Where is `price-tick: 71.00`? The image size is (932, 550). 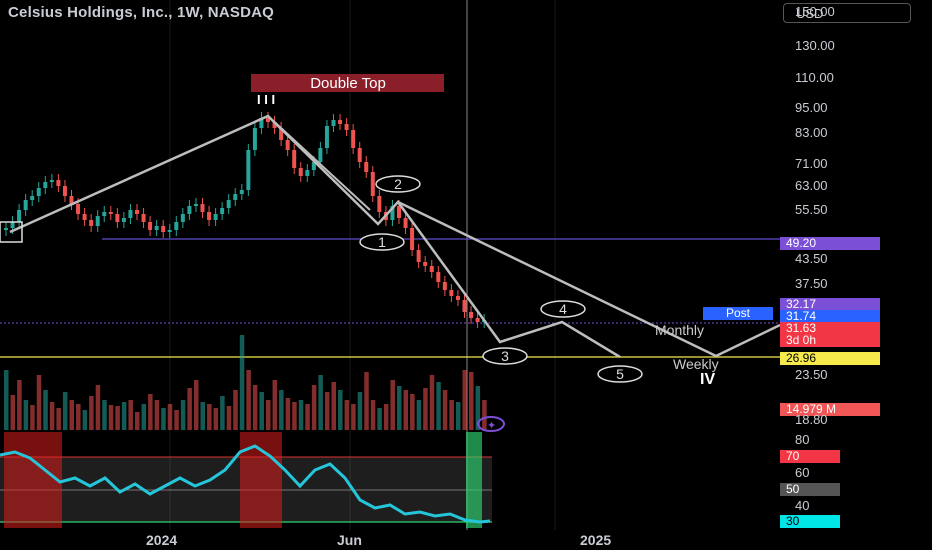
price-tick: 71.00 is located at coordinates (811, 163).